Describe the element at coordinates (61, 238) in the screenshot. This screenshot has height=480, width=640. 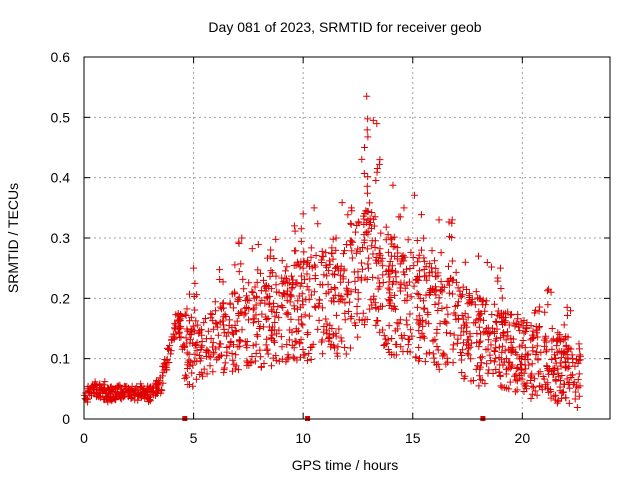
I see `y-tick-labels: 0 0.1 0.2 0.3 0.4 0.5 0.6` at that location.